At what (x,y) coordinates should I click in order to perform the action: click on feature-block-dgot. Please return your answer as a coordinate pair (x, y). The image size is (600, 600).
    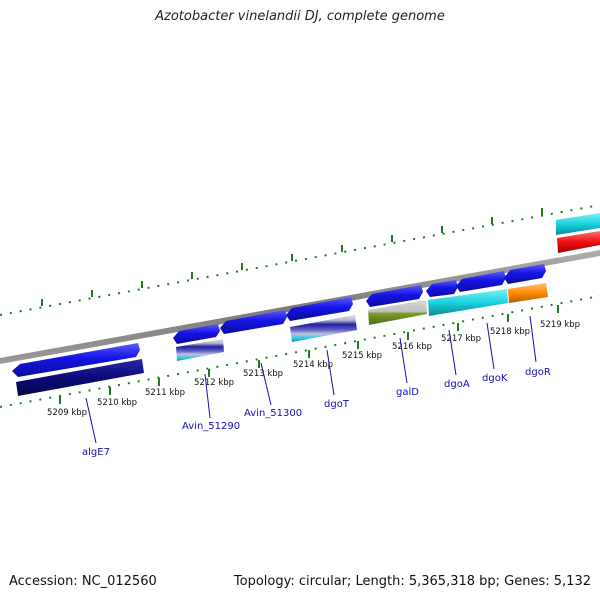
    Looking at the image, I should click on (323, 328).